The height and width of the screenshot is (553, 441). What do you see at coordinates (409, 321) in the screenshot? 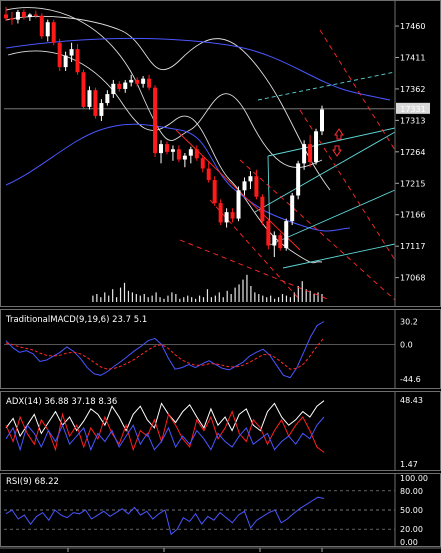
I see `macd-tick-label-0: 30.2` at bounding box center [409, 321].